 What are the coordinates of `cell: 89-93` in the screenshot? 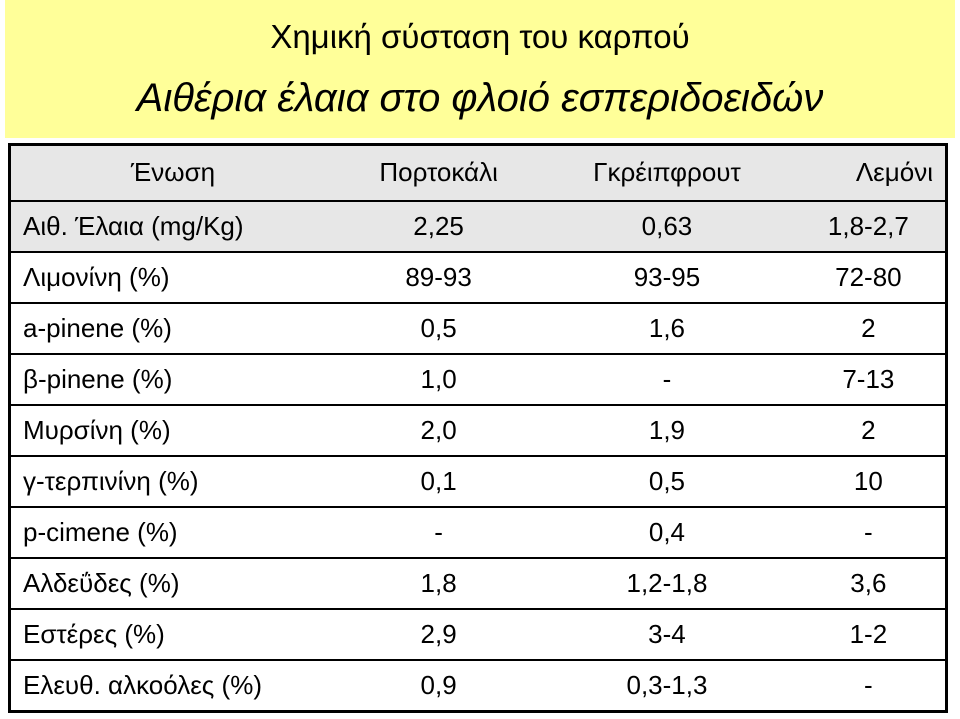 It's located at (439, 276).